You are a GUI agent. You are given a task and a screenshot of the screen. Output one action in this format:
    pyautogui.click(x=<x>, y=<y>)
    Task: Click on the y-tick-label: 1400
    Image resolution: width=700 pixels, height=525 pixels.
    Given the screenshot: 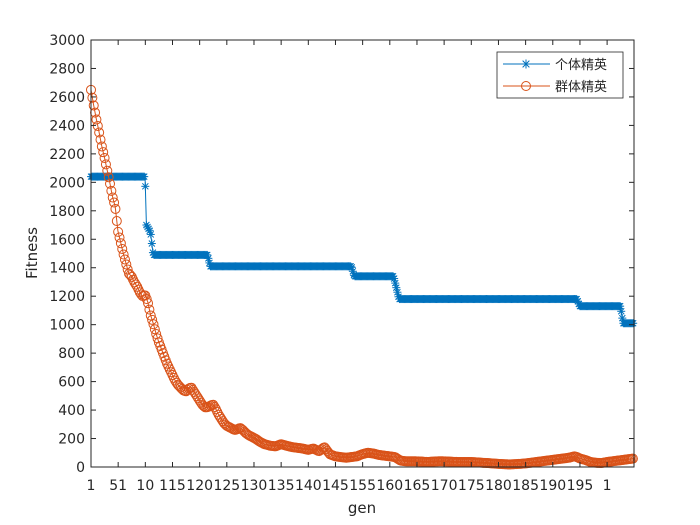 What is the action you would take?
    pyautogui.click(x=67, y=269)
    